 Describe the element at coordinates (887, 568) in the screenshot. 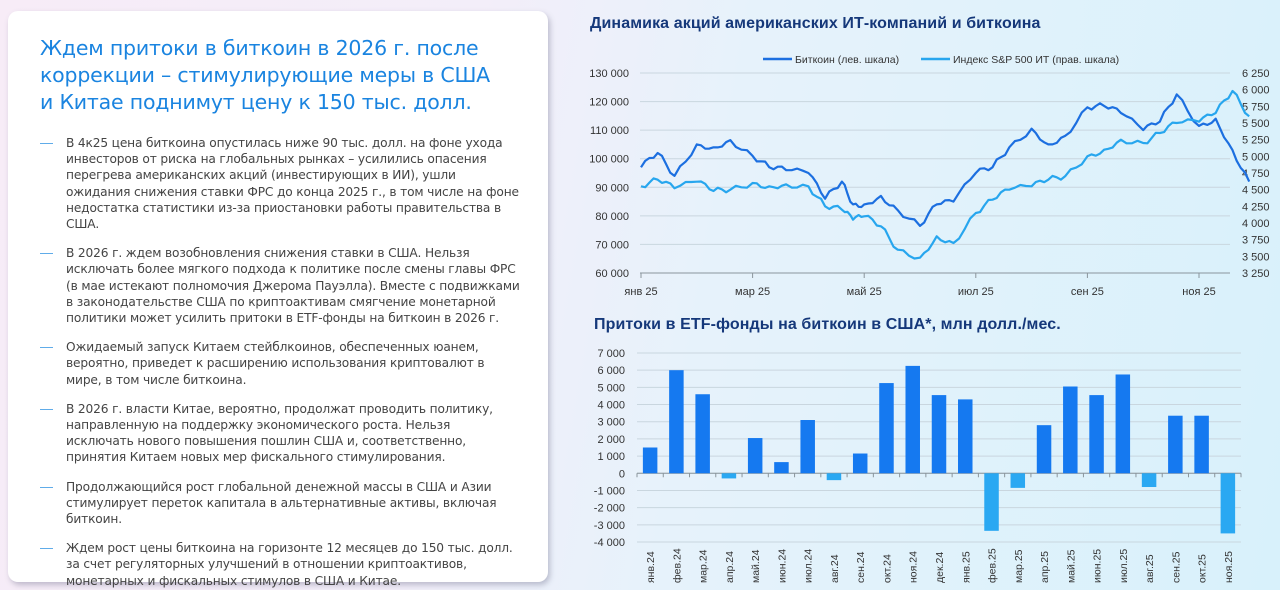

I see `x-tick-label: окт.24` at that location.